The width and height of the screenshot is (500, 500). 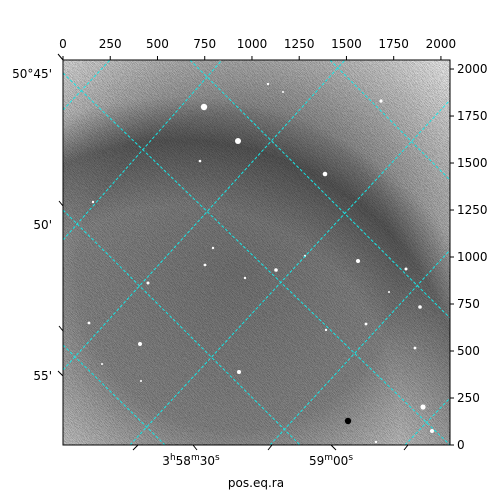 I want to click on top-axis-tick-label: 0, so click(x=63, y=44).